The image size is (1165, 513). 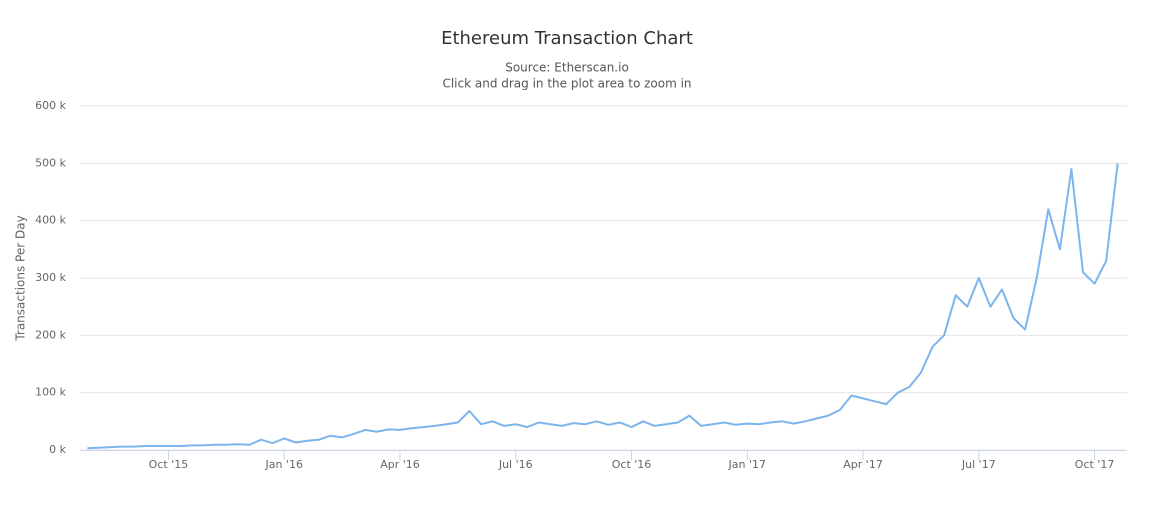 What do you see at coordinates (567, 38) in the screenshot?
I see `chart-title: Ethereum Transaction Chart` at bounding box center [567, 38].